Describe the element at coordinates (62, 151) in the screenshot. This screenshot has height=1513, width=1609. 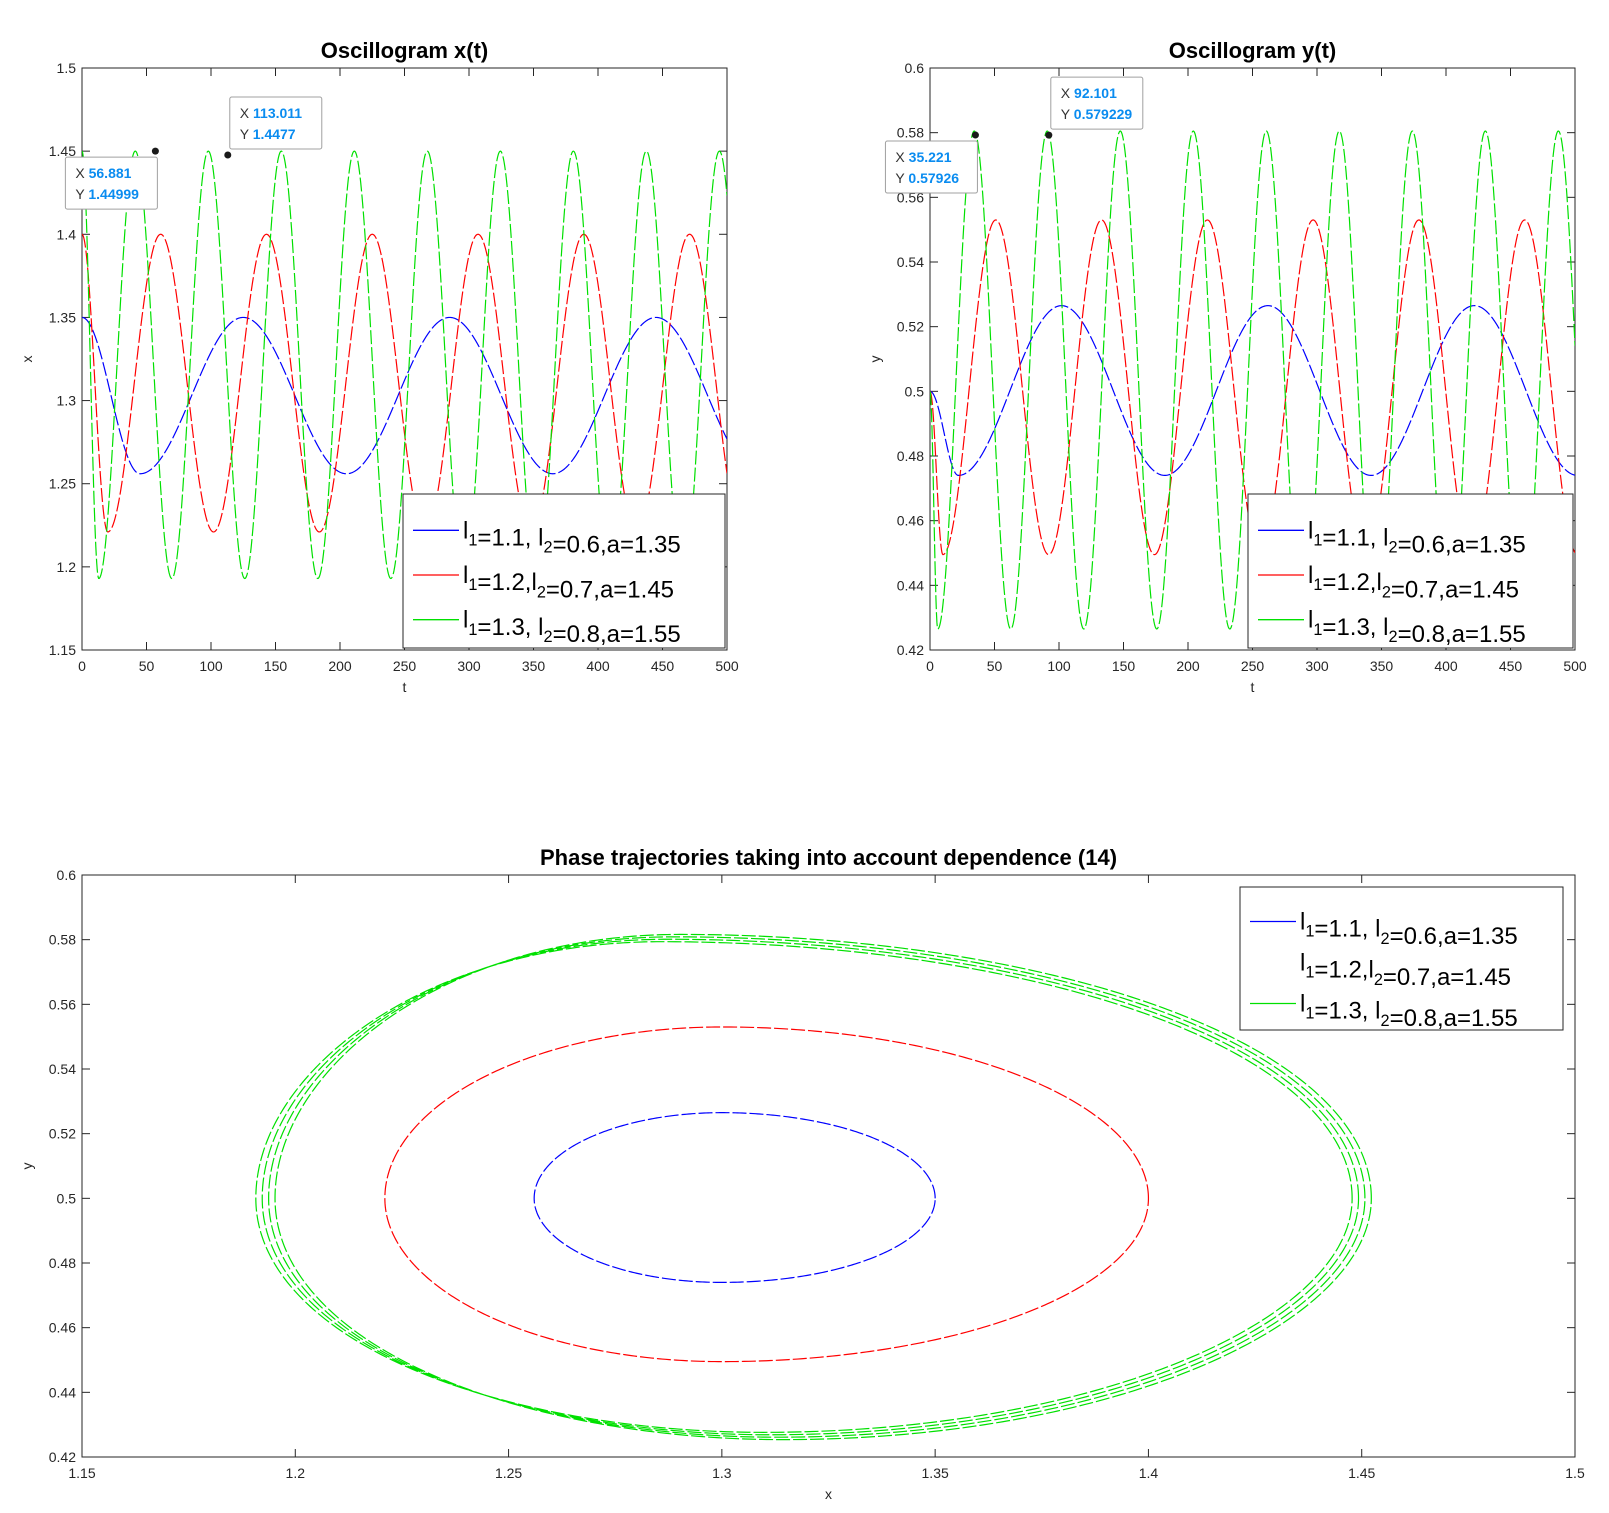
I see `y-tick-label: 1.45` at that location.